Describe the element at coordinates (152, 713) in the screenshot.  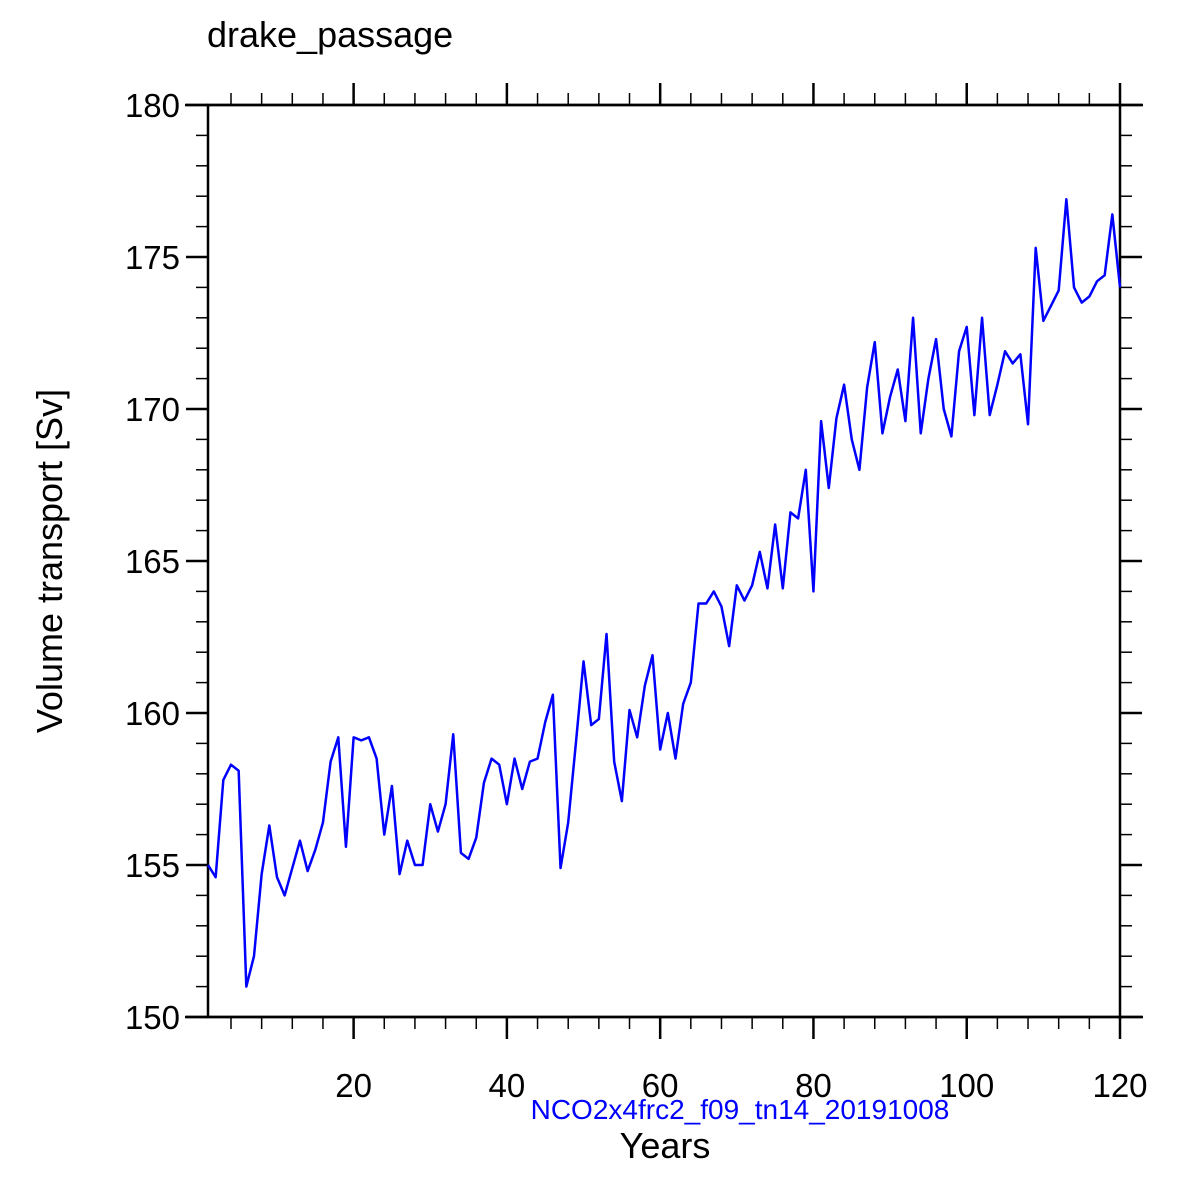
I see `svg-text: 160` at that location.